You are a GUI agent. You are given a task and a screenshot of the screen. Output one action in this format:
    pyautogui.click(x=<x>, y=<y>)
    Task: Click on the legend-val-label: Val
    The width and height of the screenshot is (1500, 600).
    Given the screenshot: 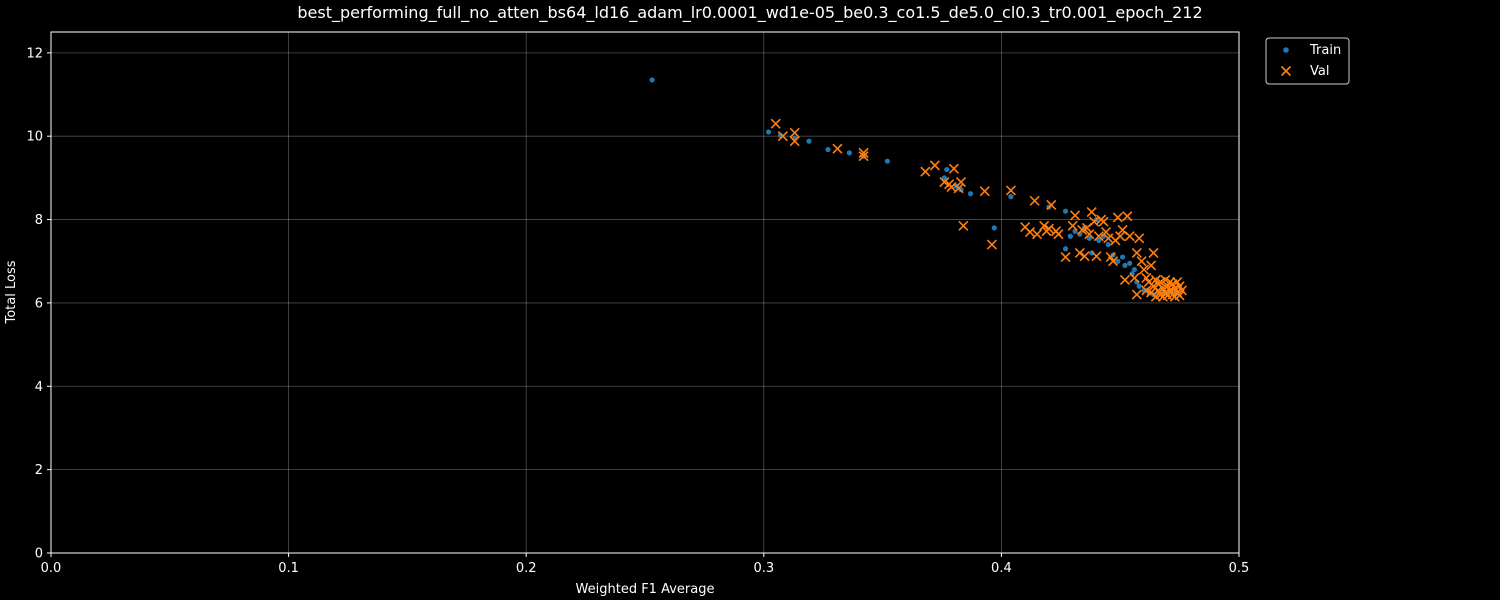 What is the action you would take?
    pyautogui.click(x=1319, y=71)
    